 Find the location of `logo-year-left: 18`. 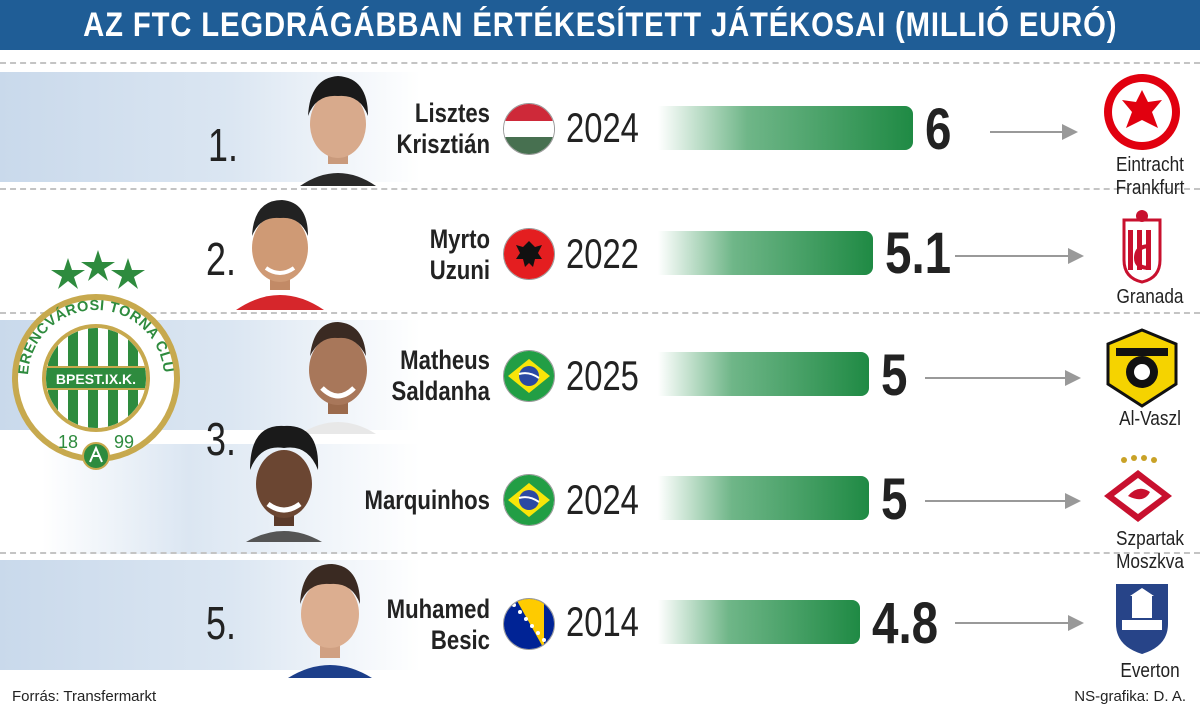

logo-year-left: 18 is located at coordinates (68, 442).